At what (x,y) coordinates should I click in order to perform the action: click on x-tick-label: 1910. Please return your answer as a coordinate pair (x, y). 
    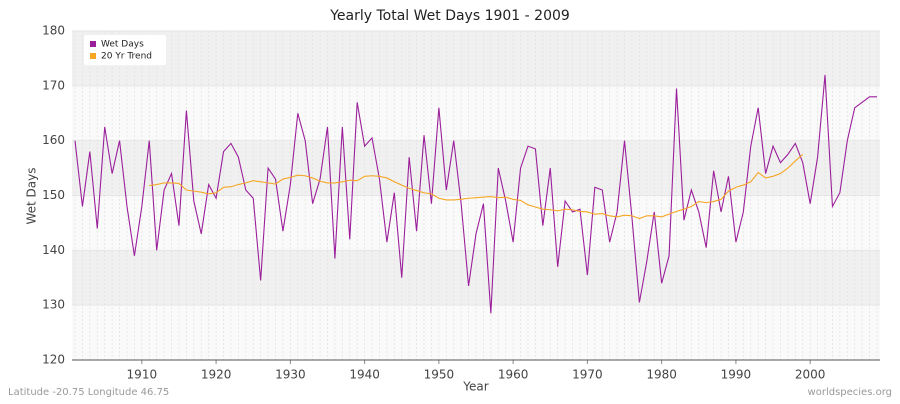
    Looking at the image, I should click on (142, 375).